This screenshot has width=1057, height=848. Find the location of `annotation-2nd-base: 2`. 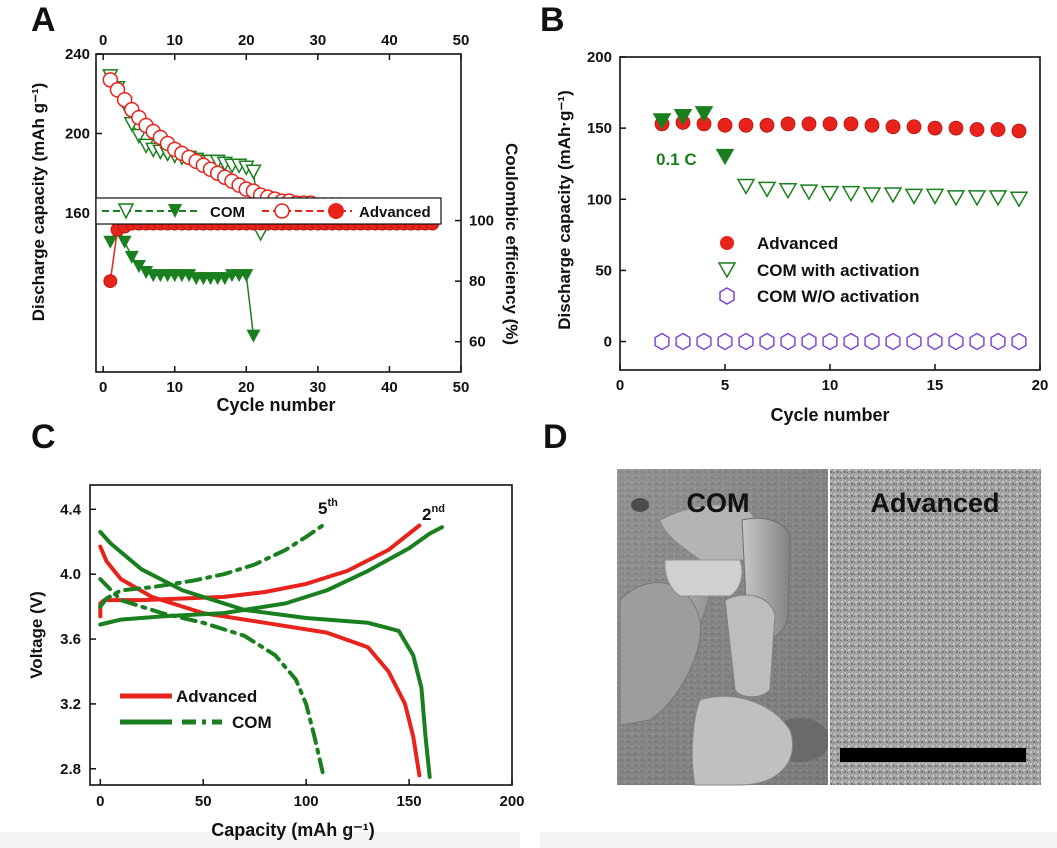

annotation-2nd-base: 2 is located at coordinates (426, 514).